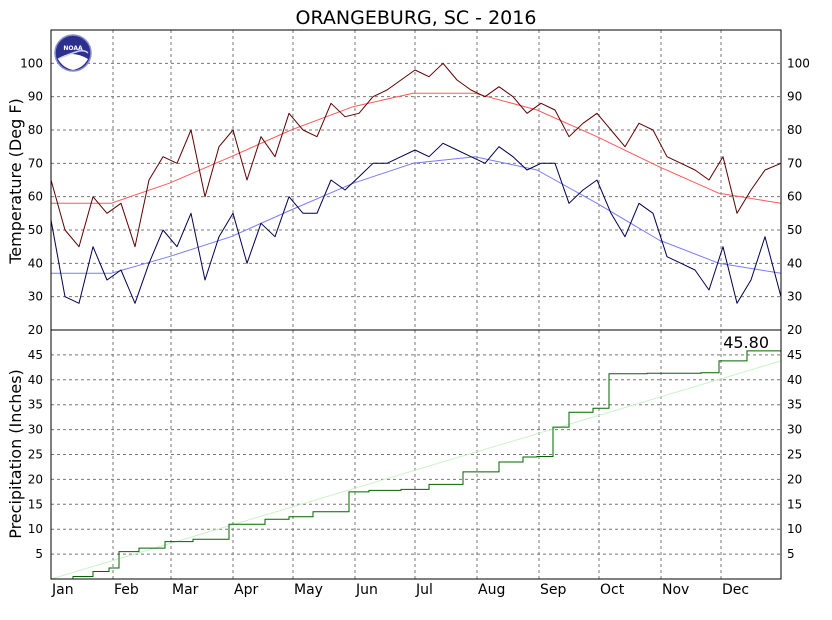 Image resolution: width=832 pixels, height=620 pixels. Describe the element at coordinates (794, 479) in the screenshot. I see `precipitation-tick-label-right: 20` at that location.